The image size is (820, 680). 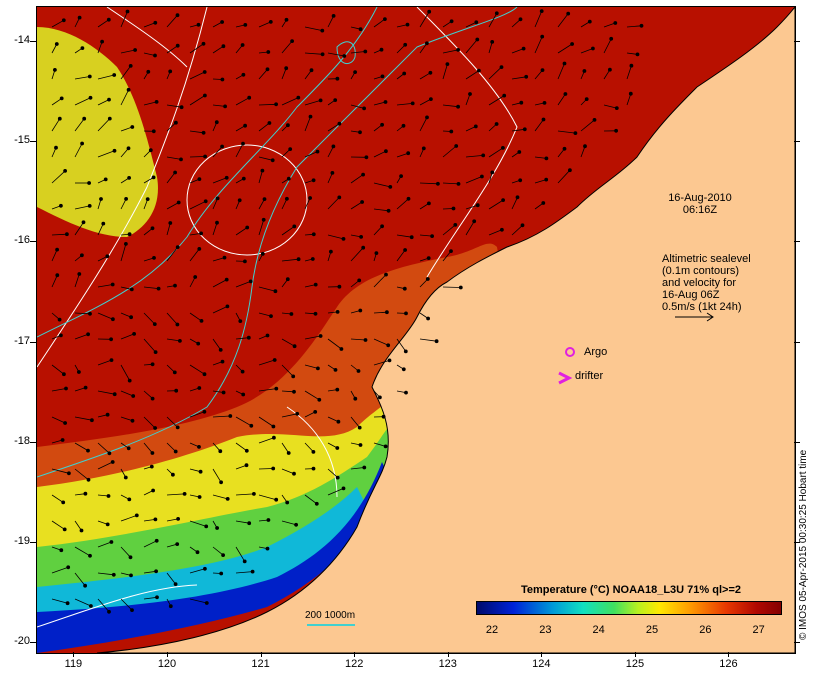 What do you see at coordinates (598, 630) in the screenshot?
I see `colorbar-tick-label: 24` at bounding box center [598, 630].